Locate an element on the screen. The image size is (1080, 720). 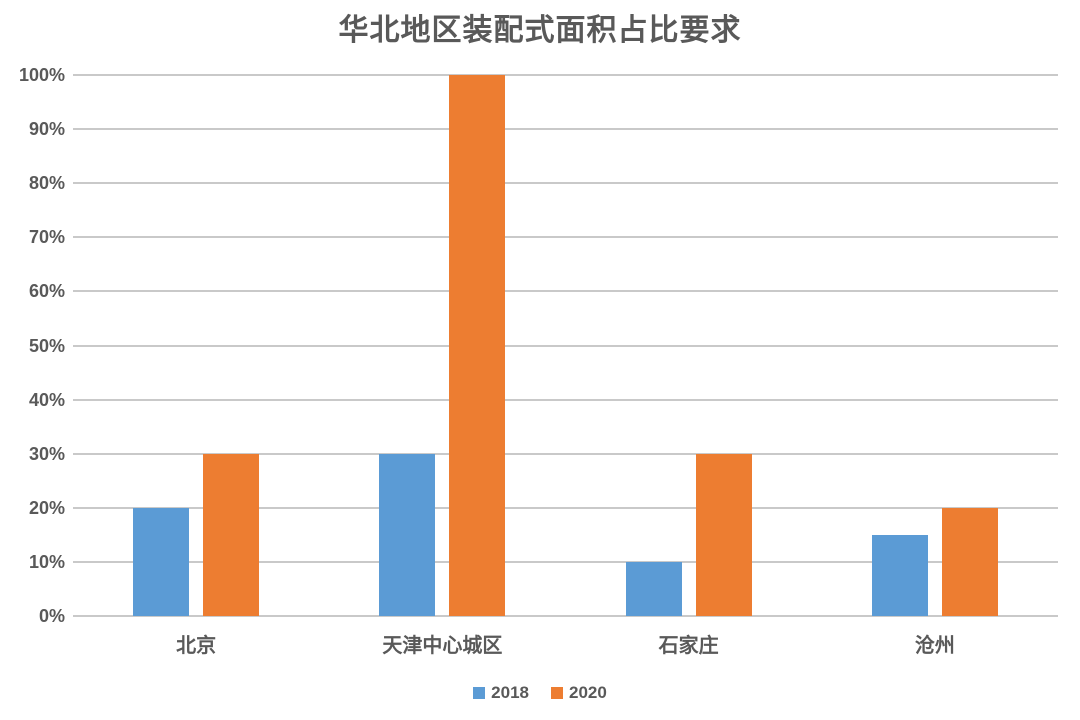
bar-2018-北京 is located at coordinates (161, 561).